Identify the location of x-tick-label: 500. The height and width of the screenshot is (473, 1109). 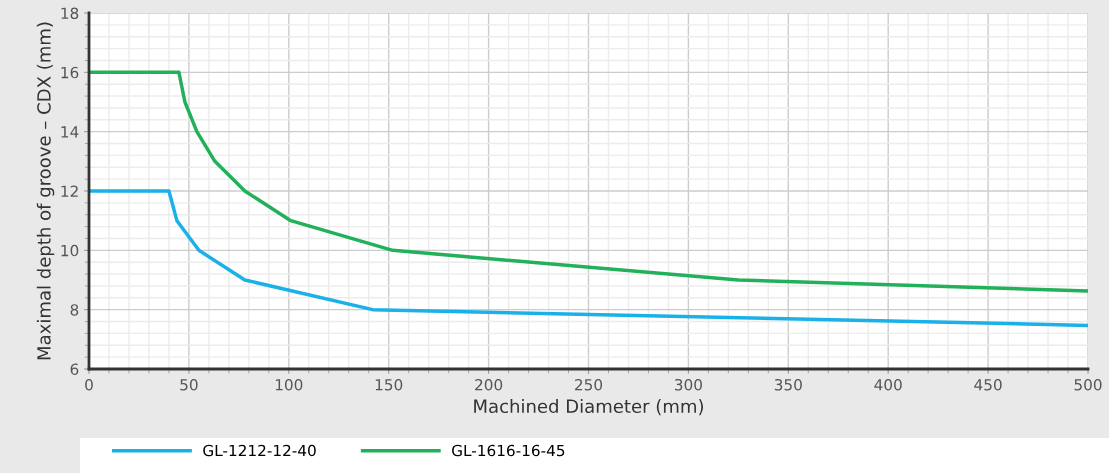
(1088, 384).